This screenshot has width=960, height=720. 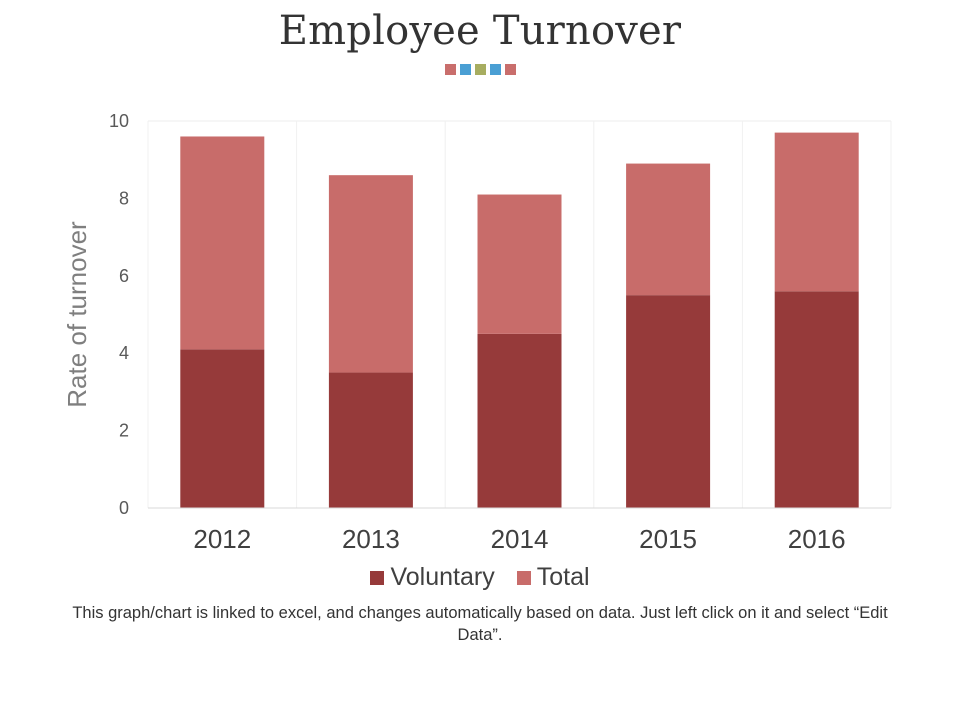 I want to click on y-tick-label: 0, so click(x=124, y=508).